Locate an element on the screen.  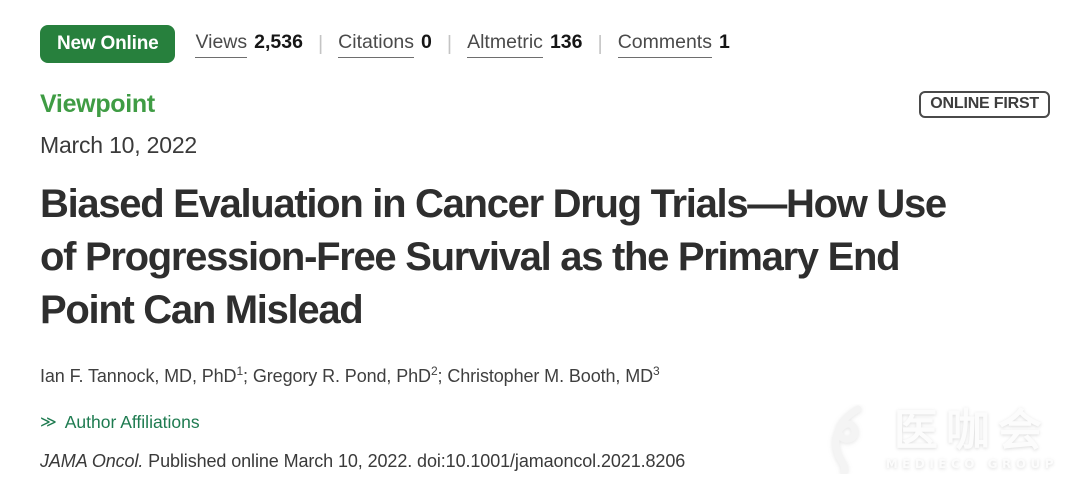
author-affiliations-label: Author Affiliations is located at coordinates (132, 421).